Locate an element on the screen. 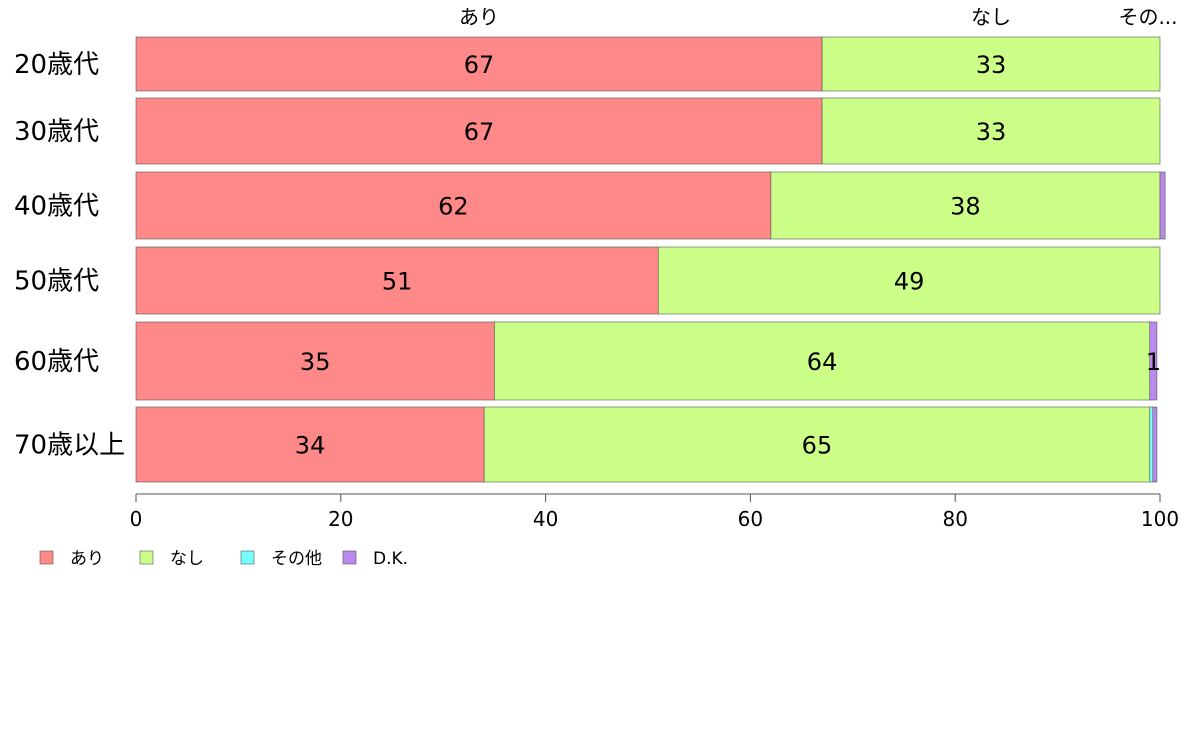 The height and width of the screenshot is (736, 1188). data-label: 51 is located at coordinates (397, 282).